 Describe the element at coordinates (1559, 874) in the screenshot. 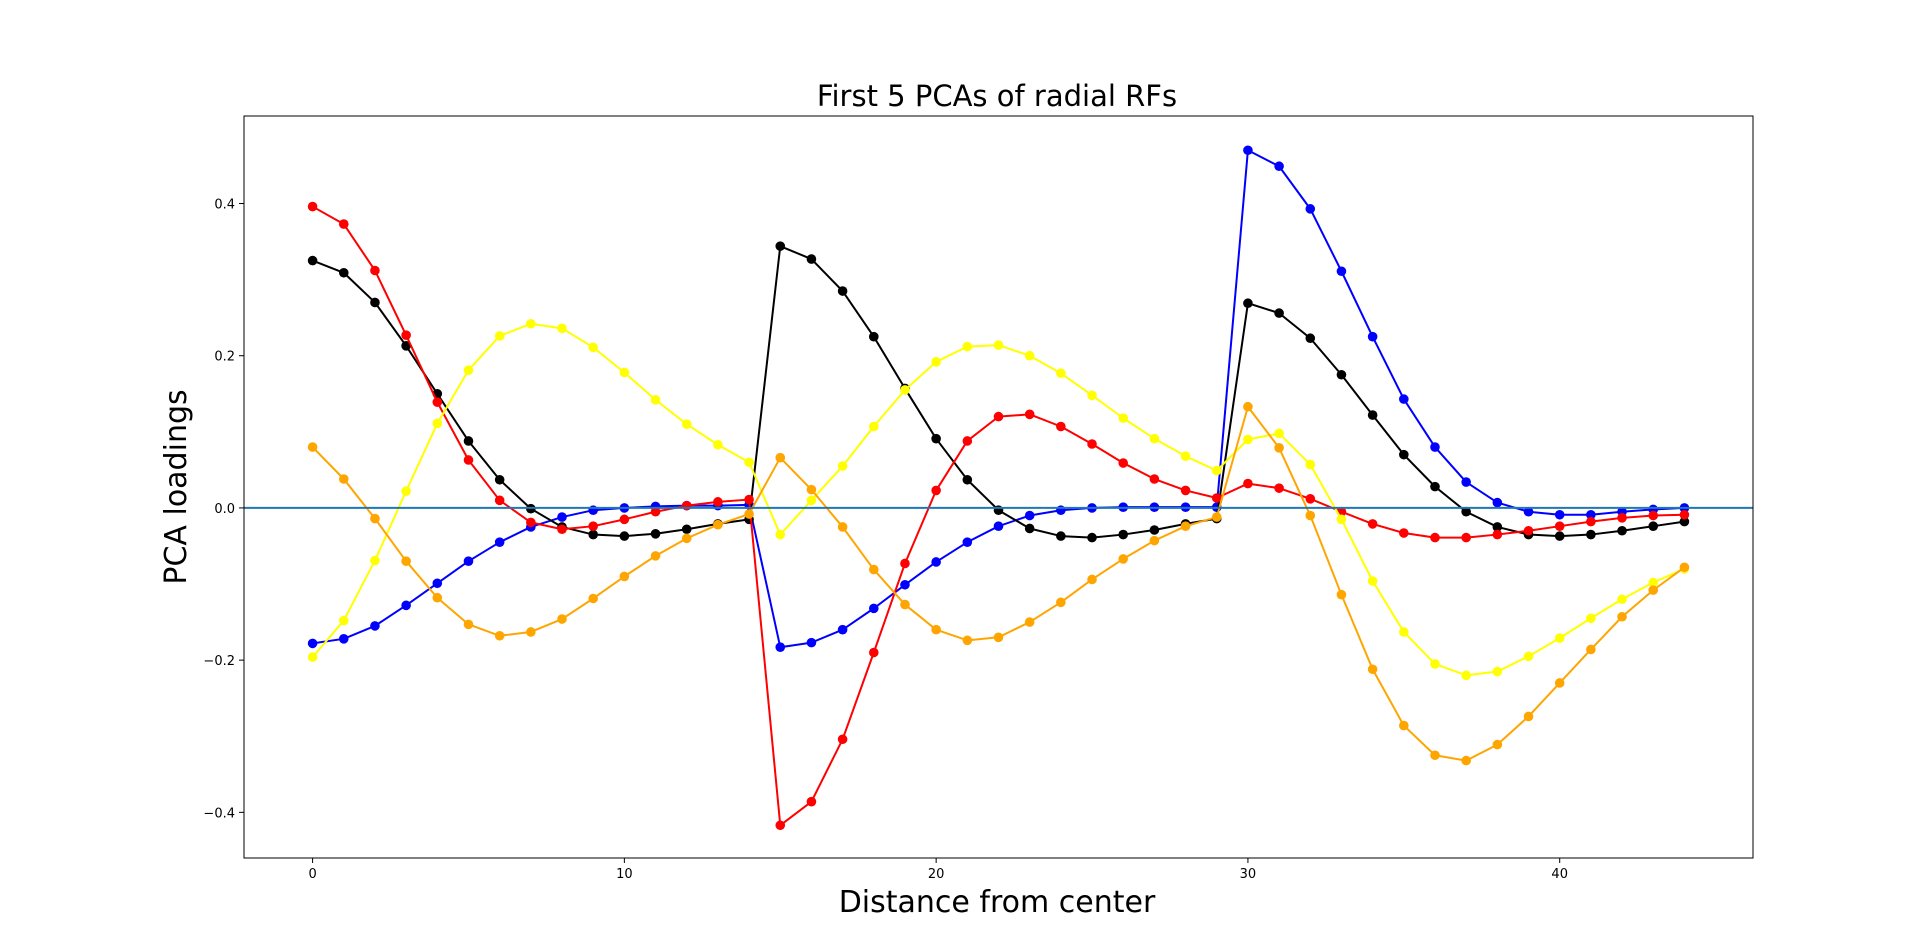

I see `x-tick-label: 40` at that location.